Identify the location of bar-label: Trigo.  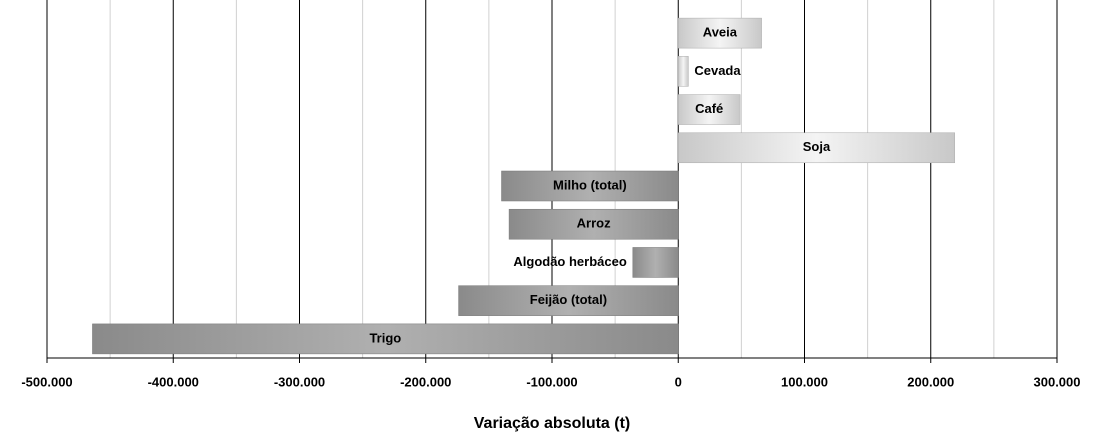
(385, 337).